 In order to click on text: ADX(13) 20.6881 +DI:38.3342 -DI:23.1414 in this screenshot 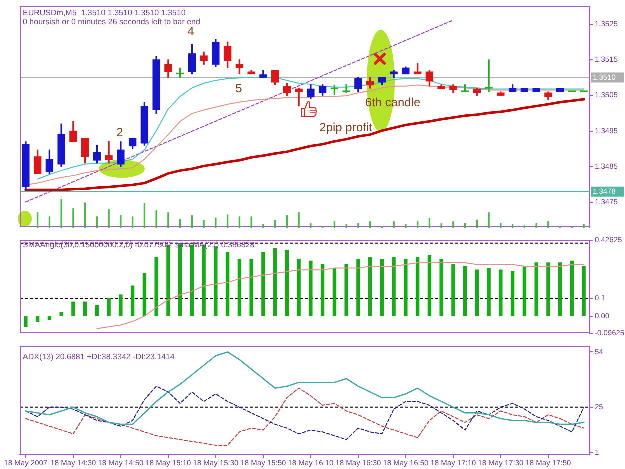, I will do `click(99, 357)`.